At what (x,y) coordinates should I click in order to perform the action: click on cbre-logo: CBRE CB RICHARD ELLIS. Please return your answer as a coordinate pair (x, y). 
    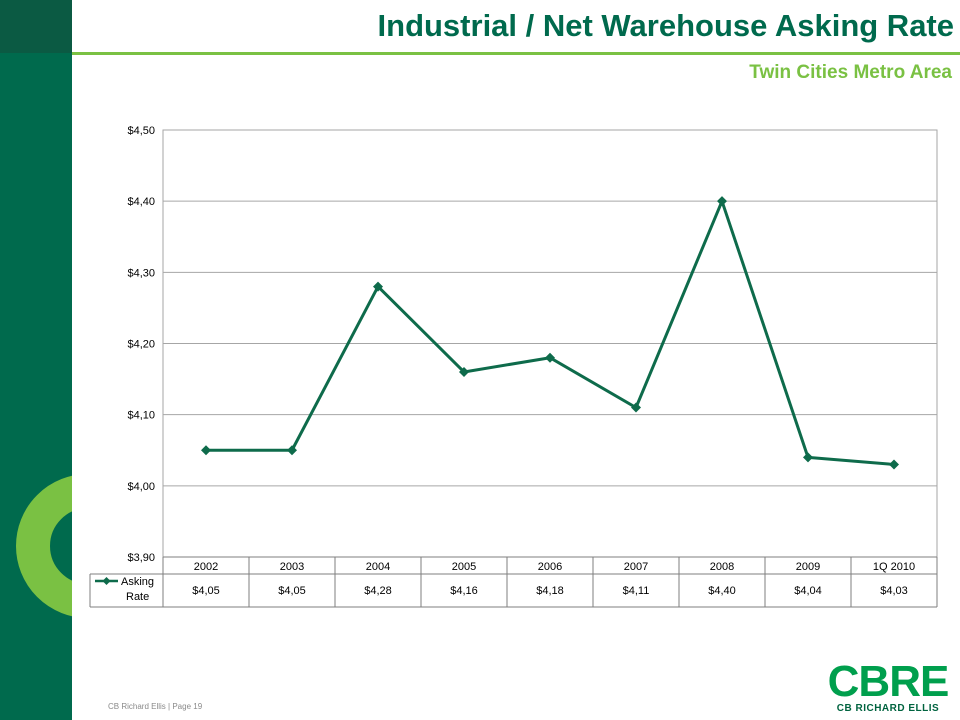
    Looking at the image, I should click on (888, 686).